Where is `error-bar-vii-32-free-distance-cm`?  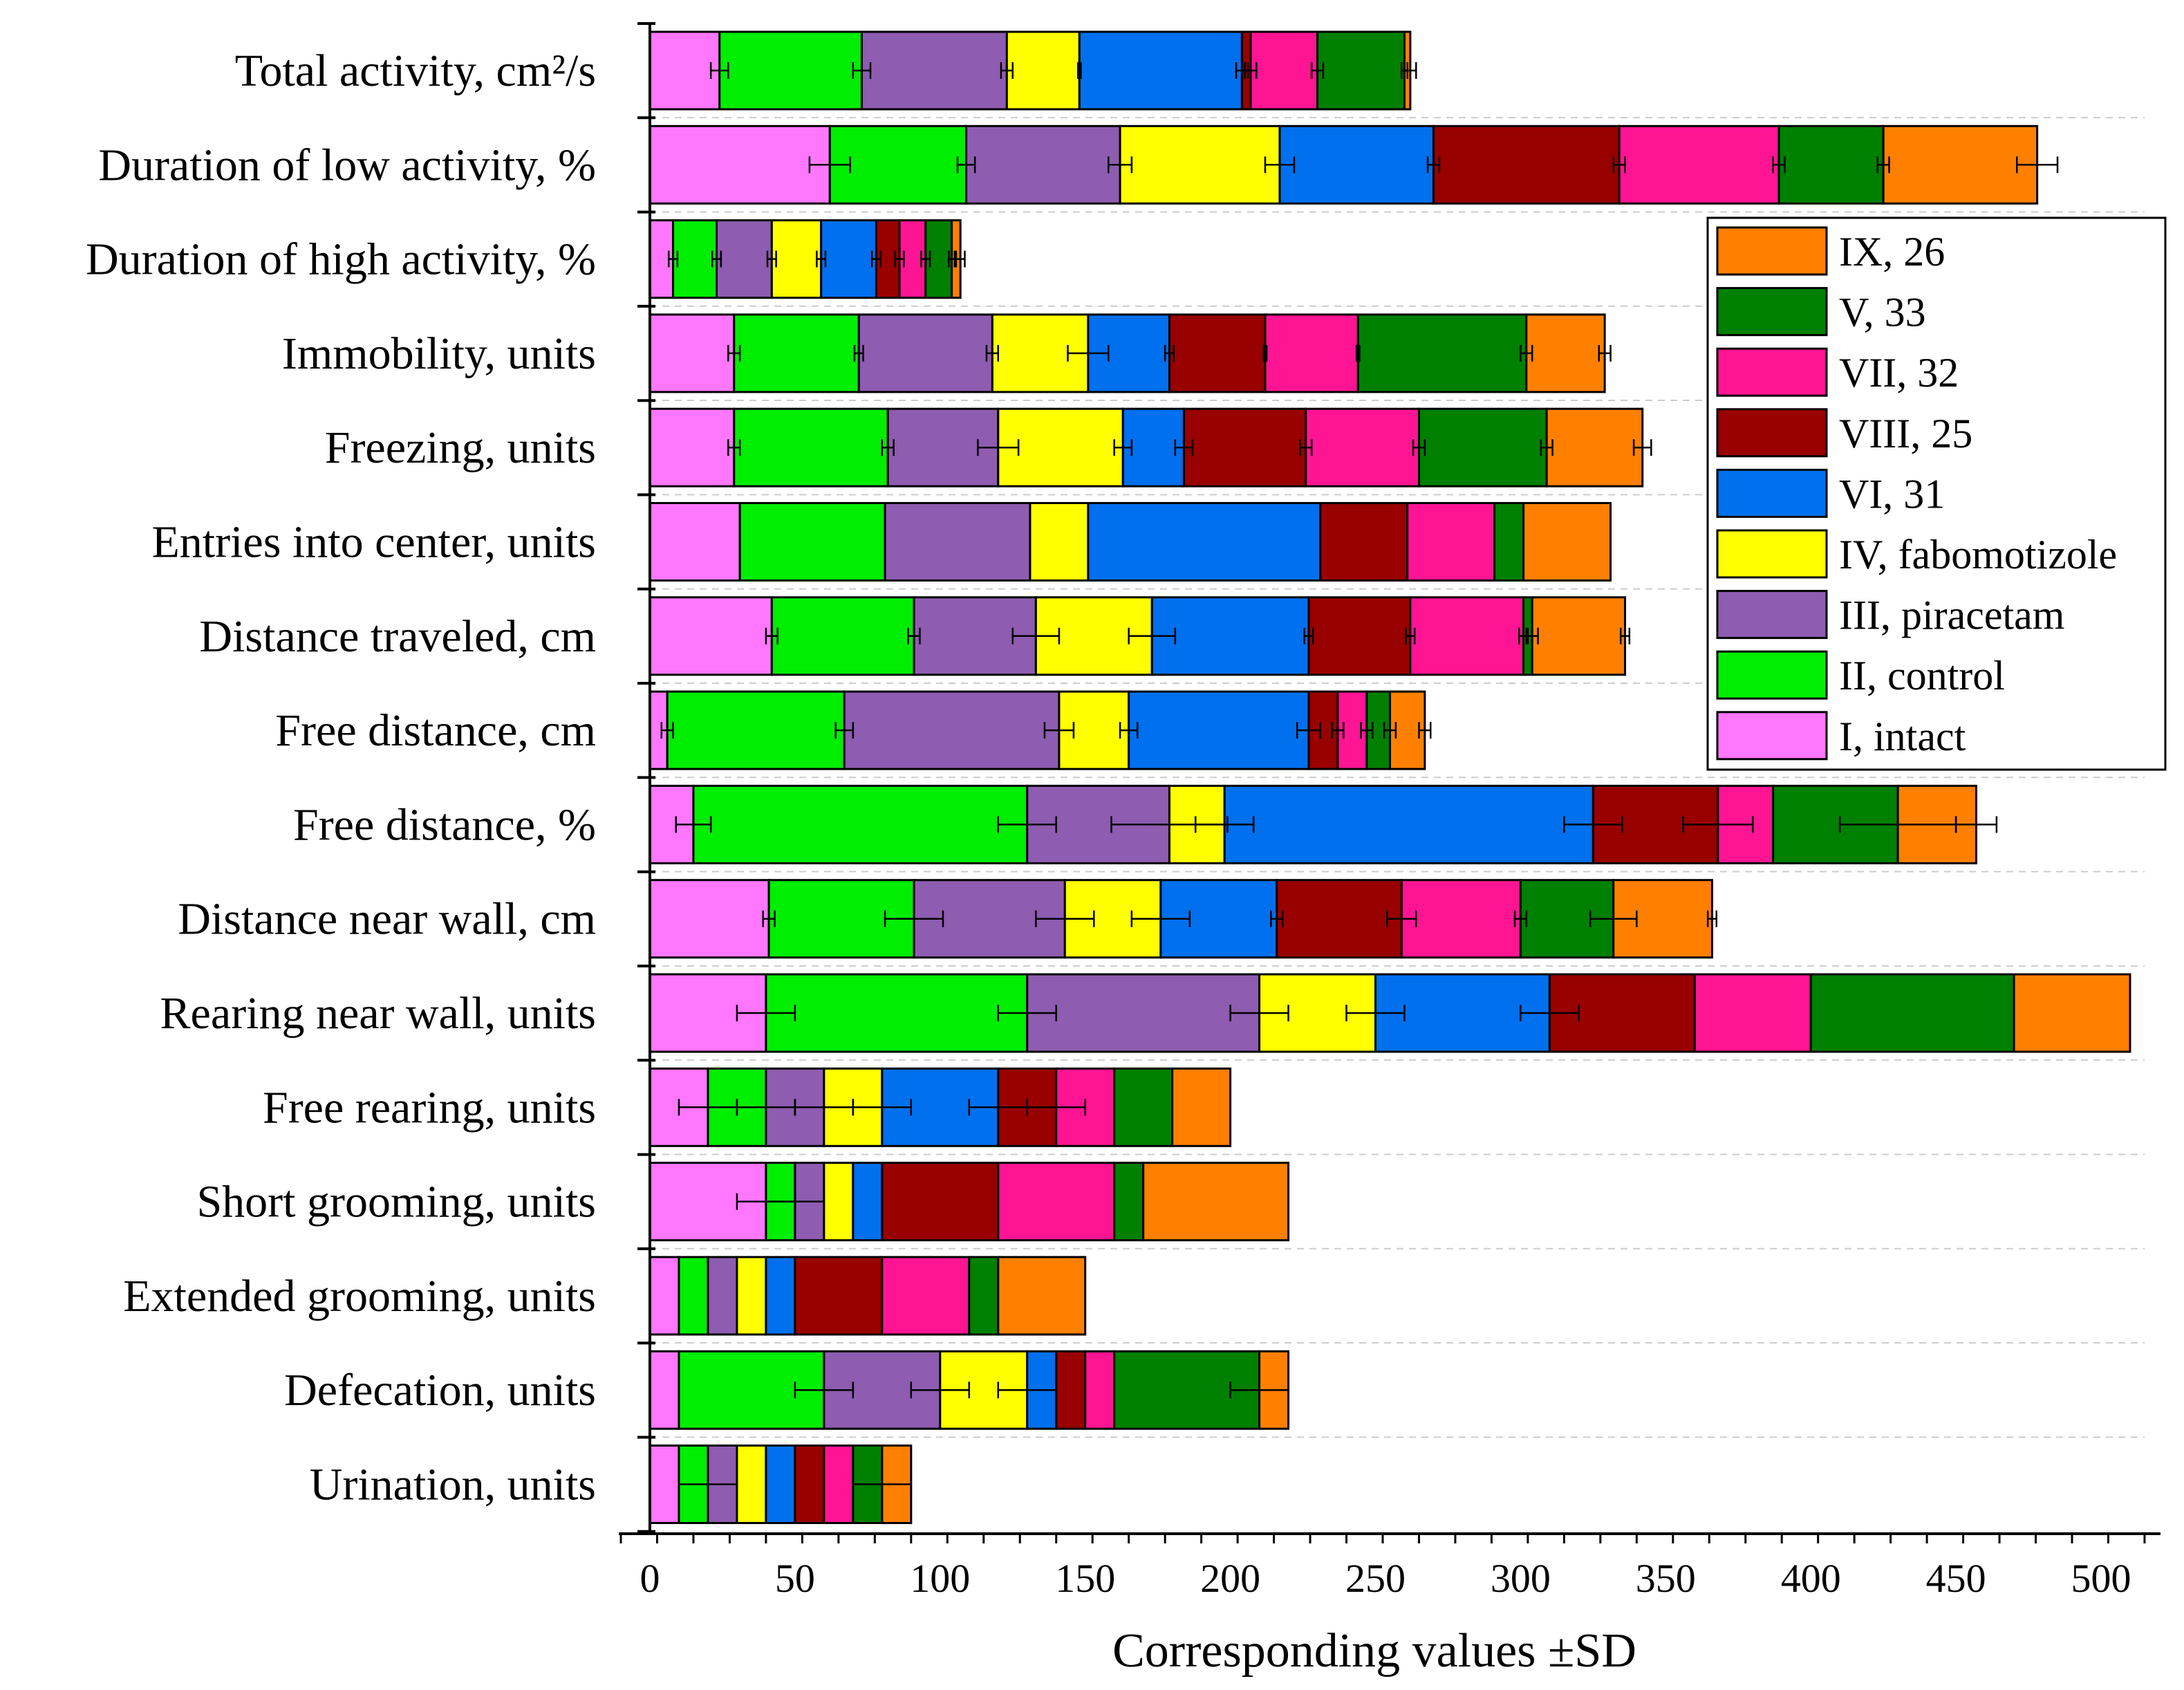 error-bar-vii-32-free-distance-cm is located at coordinates (1367, 730).